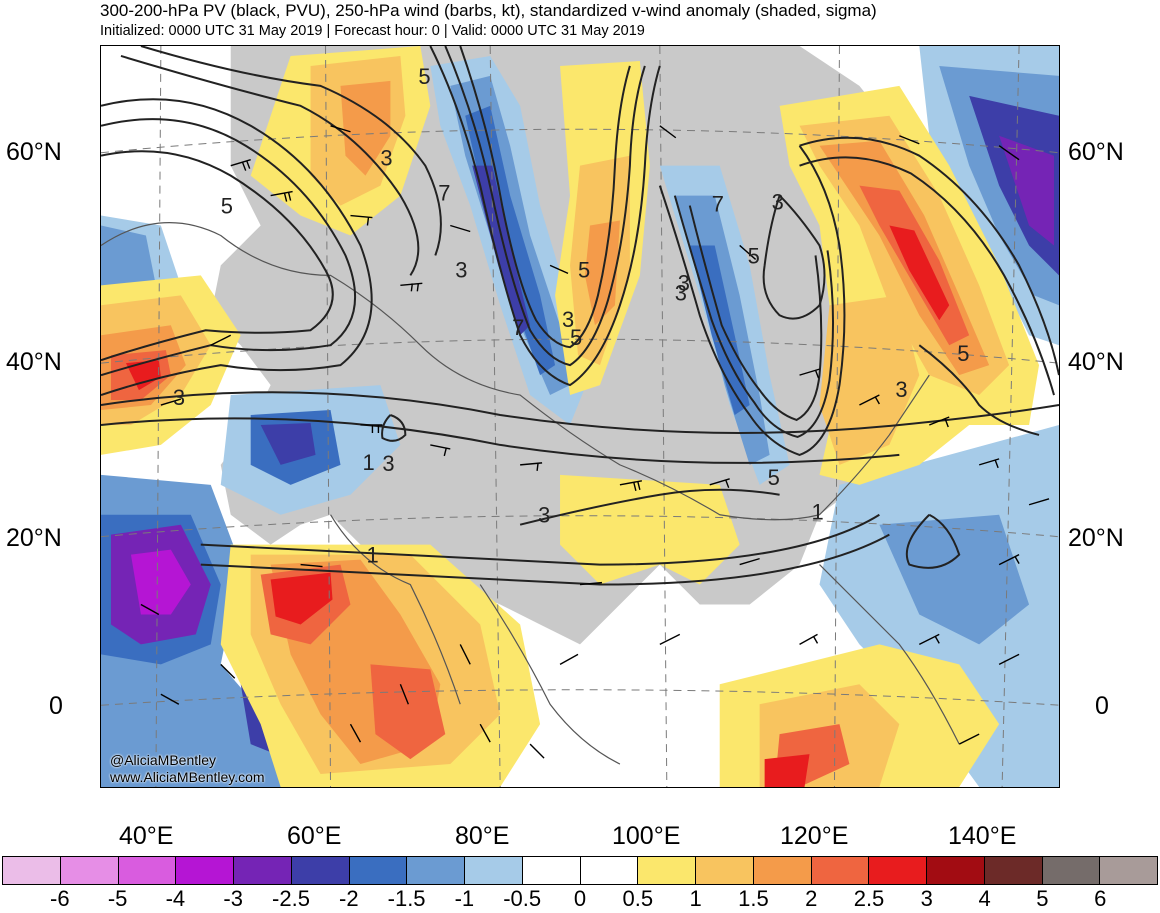 The width and height of the screenshot is (1160, 913). I want to click on colorbar-label: 6, so click(1100, 898).